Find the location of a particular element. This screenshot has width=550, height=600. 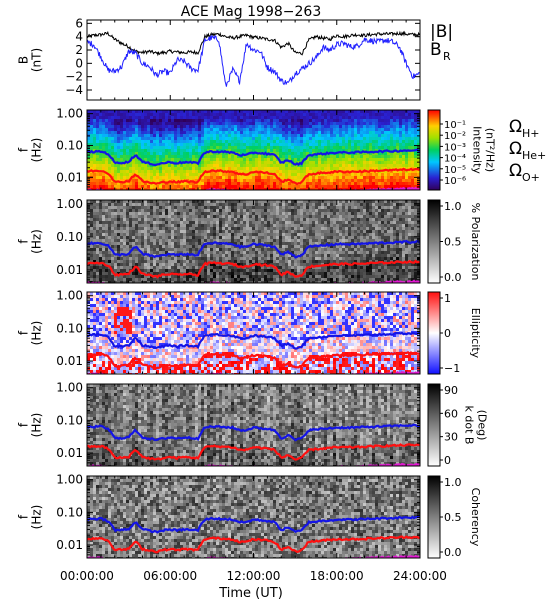

y-axis-title-line: (nT) is located at coordinates (37, 60).